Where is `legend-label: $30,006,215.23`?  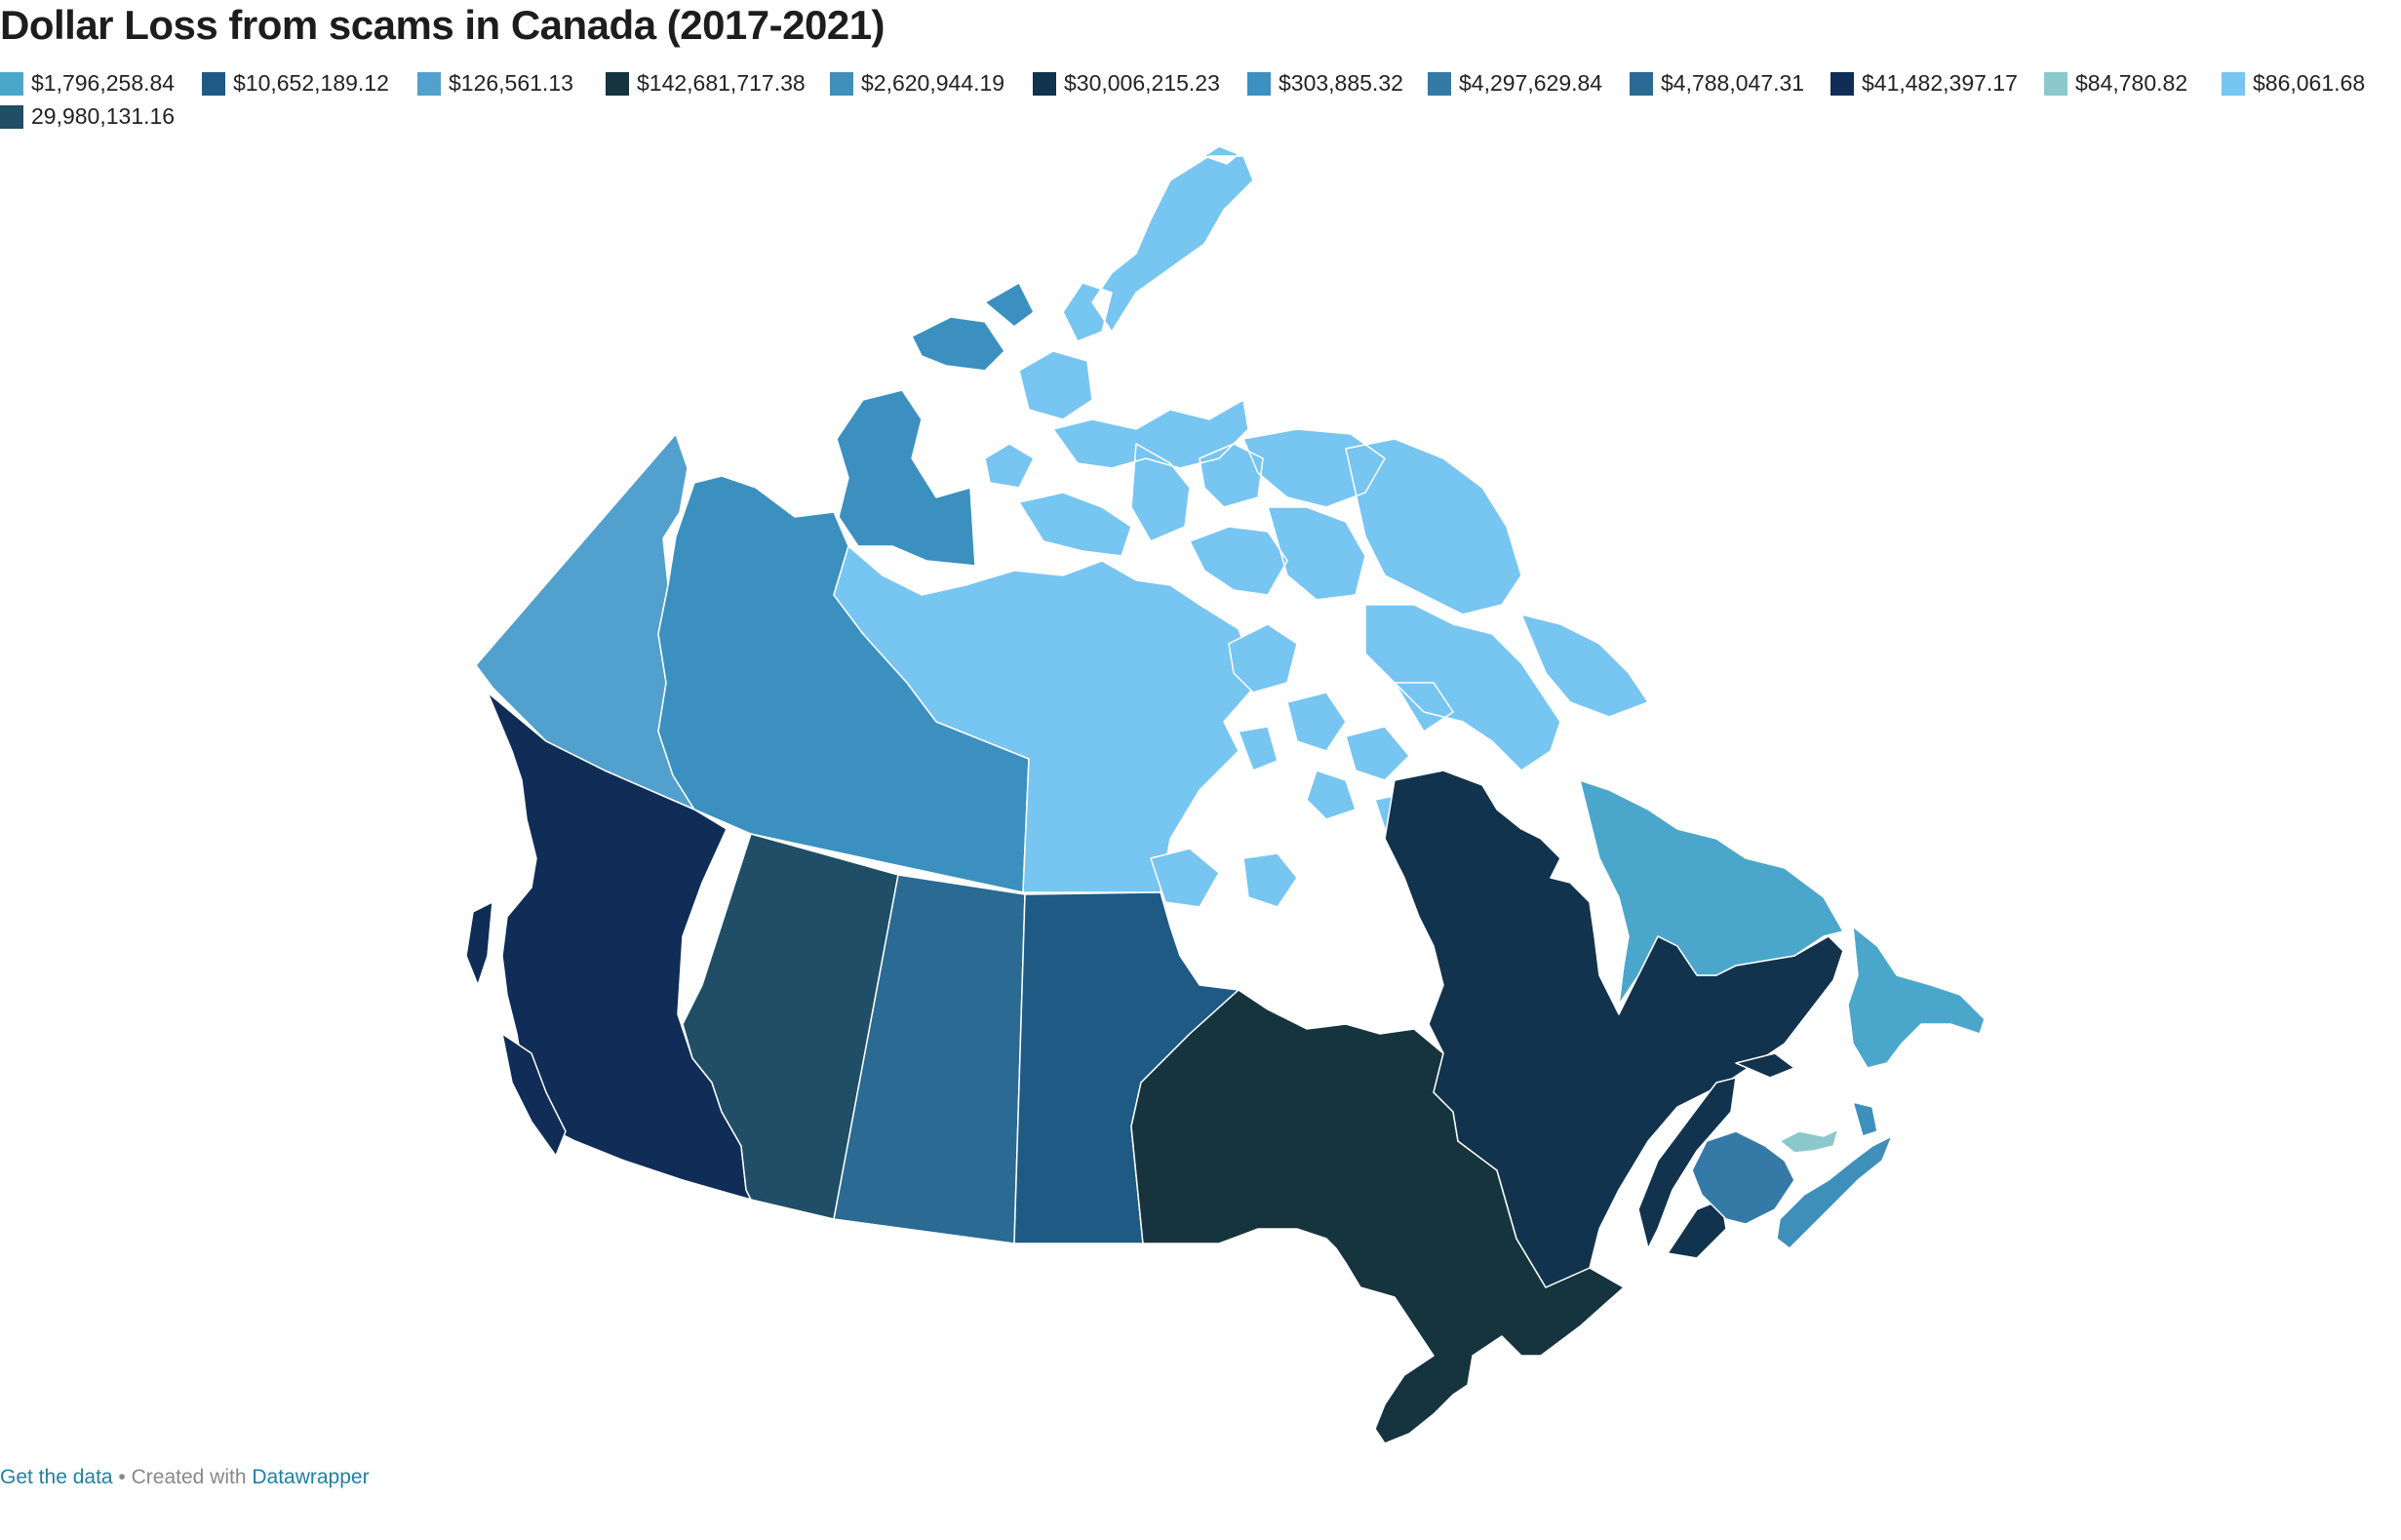
legend-label: $30,006,215.23 is located at coordinates (1142, 83).